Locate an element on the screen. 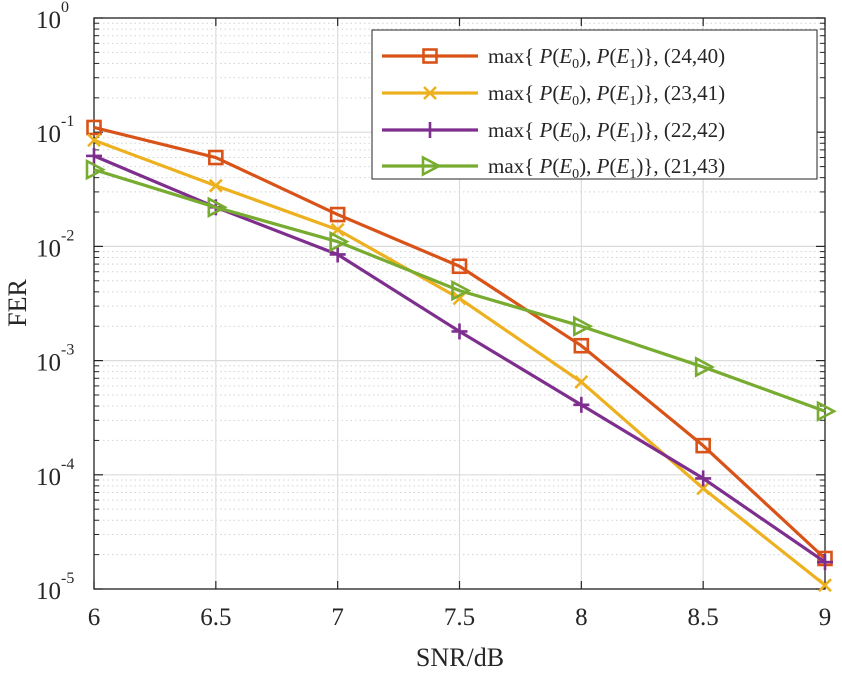 The height and width of the screenshot is (675, 842). legend-label-text: )}, (24,40) is located at coordinates (680, 56).